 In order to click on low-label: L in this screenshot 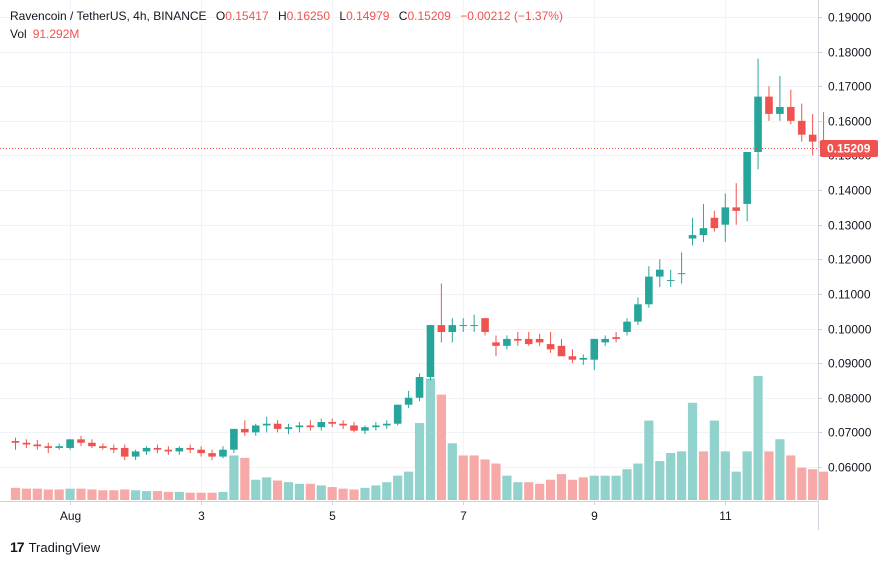, I will do `click(343, 16)`.